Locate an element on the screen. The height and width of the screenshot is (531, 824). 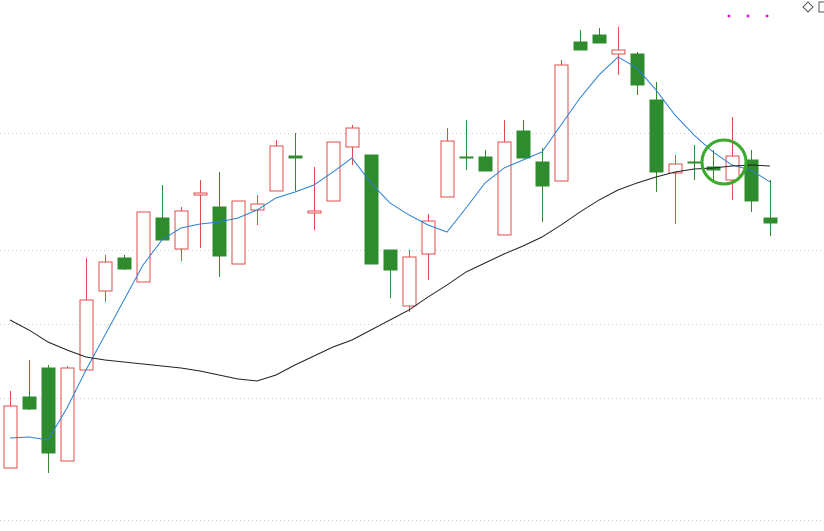
highlight-circle is located at coordinates (724, 162).